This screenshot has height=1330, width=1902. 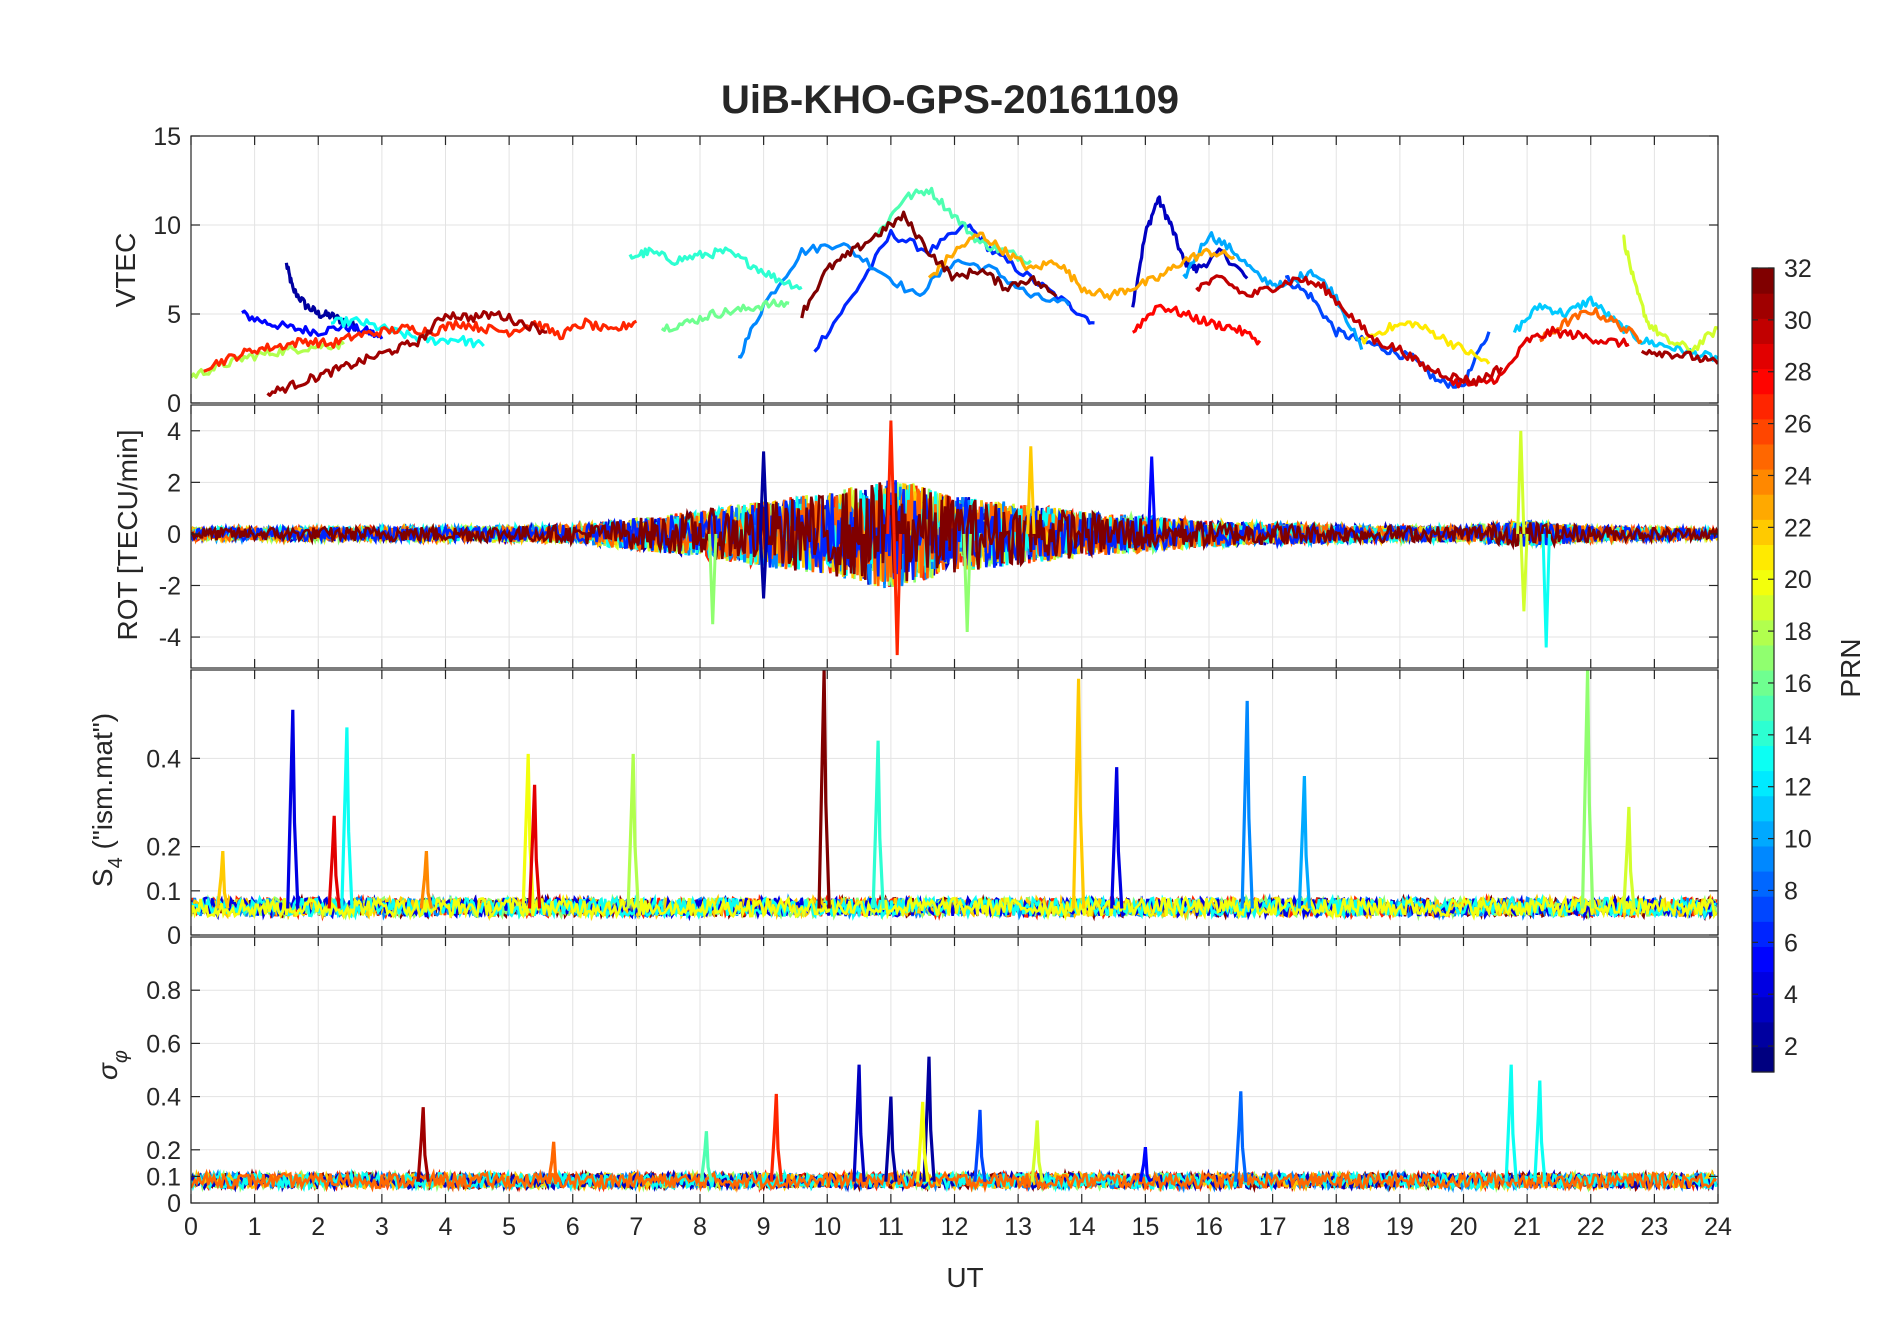 I want to click on colorbar-tick-label: 8, so click(x=1791, y=891).